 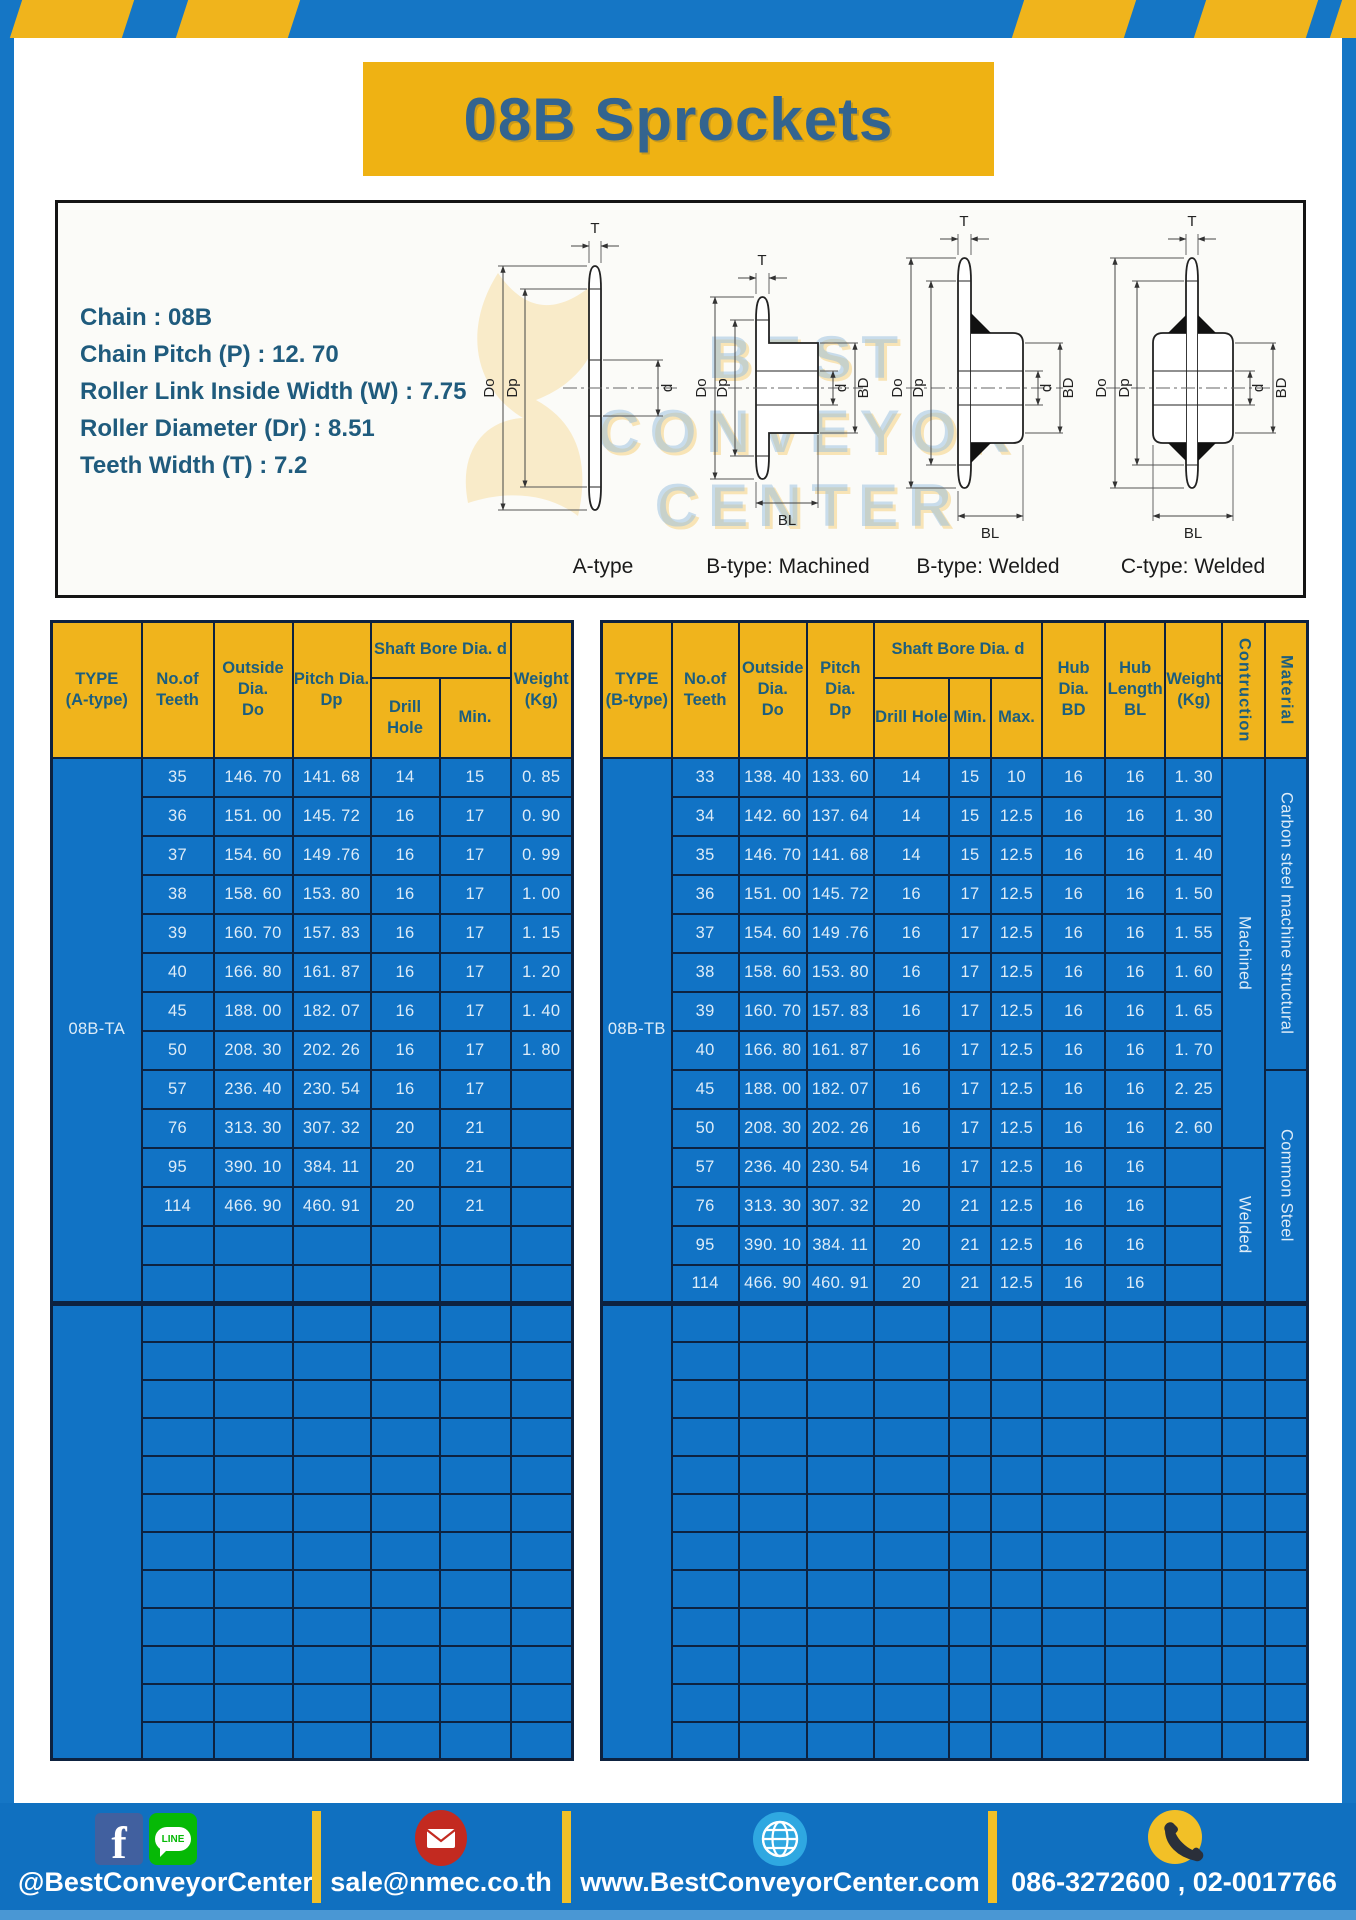 I want to click on email-icon, so click(x=441, y=1838).